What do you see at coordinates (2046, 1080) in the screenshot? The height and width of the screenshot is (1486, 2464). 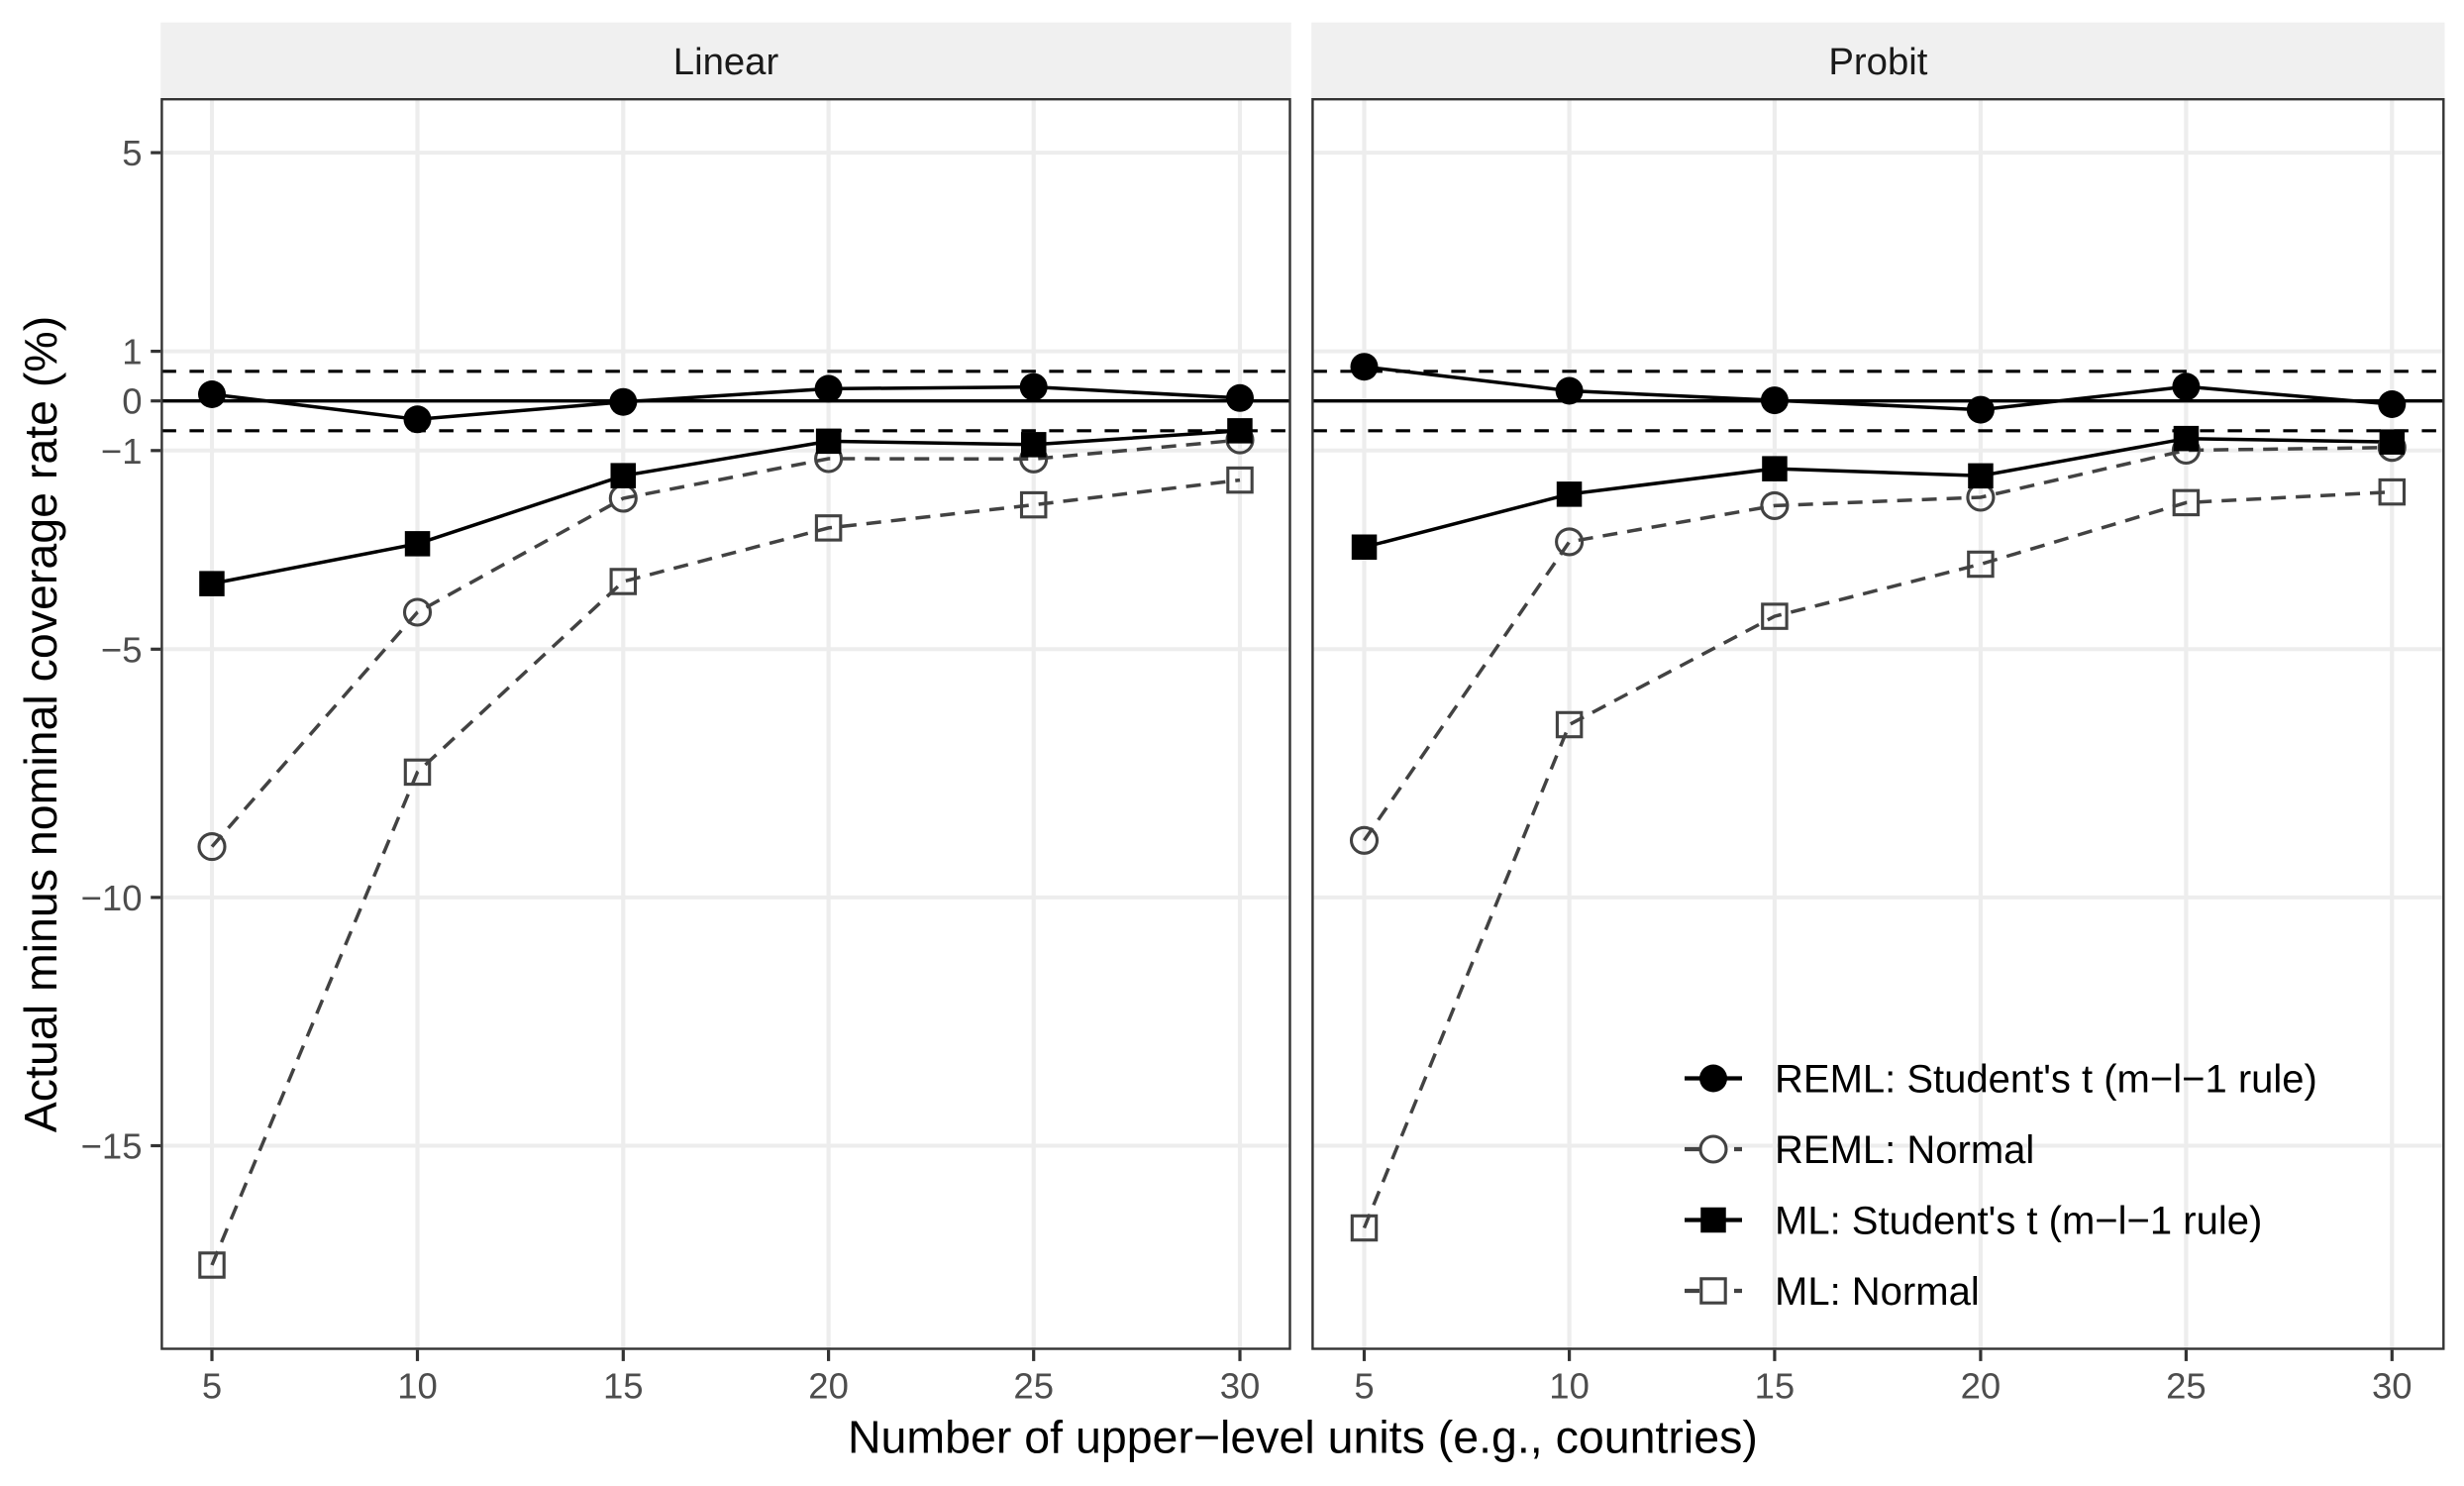 I see `svg-text: REML: Student's t (m−l−1 rule)` at bounding box center [2046, 1080].